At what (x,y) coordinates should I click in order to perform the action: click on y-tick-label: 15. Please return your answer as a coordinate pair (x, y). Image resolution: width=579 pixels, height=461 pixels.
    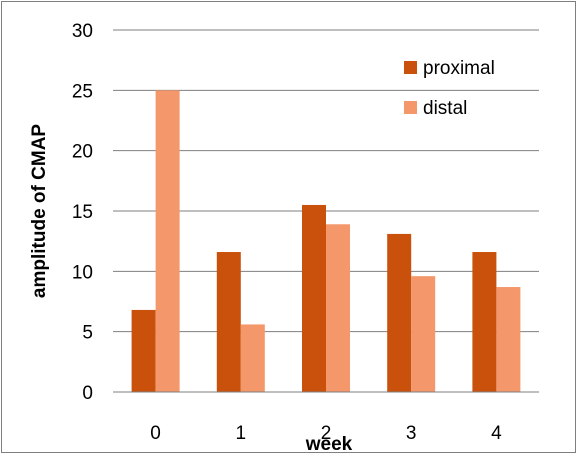
    Looking at the image, I should click on (82, 212).